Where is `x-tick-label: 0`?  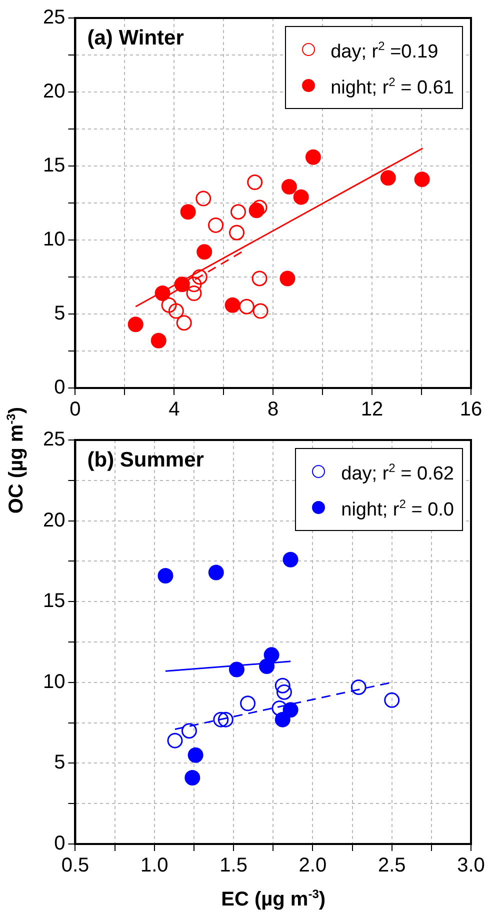 x-tick-label: 0 is located at coordinates (75, 409).